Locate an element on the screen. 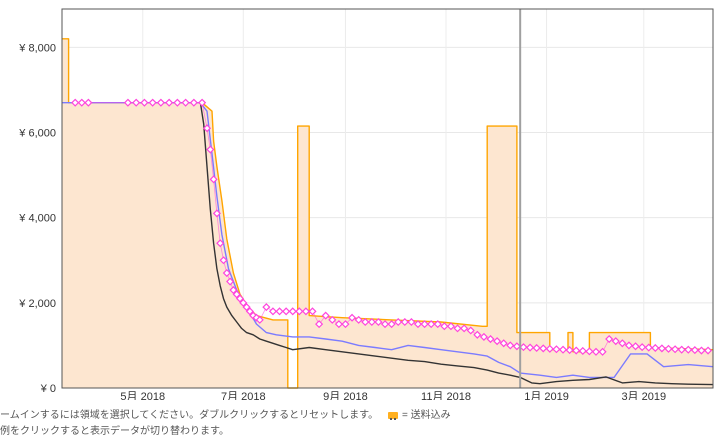 The width and height of the screenshot is (725, 437). zoom-hint-text: ームインするには領域を選択してください。ダブルクリックするとリセットします。 is located at coordinates (189, 415).